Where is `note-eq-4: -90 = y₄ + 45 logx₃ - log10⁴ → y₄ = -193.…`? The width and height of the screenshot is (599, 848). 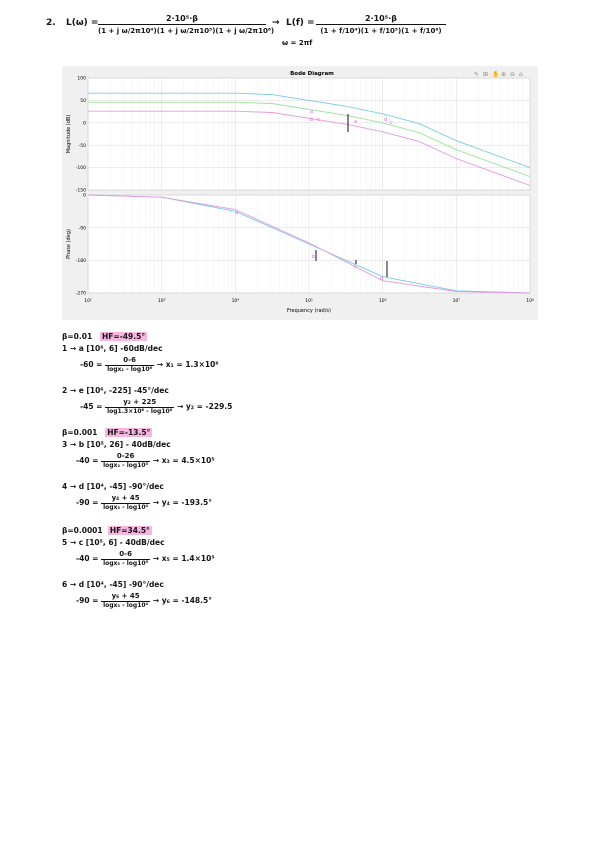
note-eq-4: -90 = y₄ + 45 logx₃ - log10⁴ → y₄ = -193.… is located at coordinates (144, 502).